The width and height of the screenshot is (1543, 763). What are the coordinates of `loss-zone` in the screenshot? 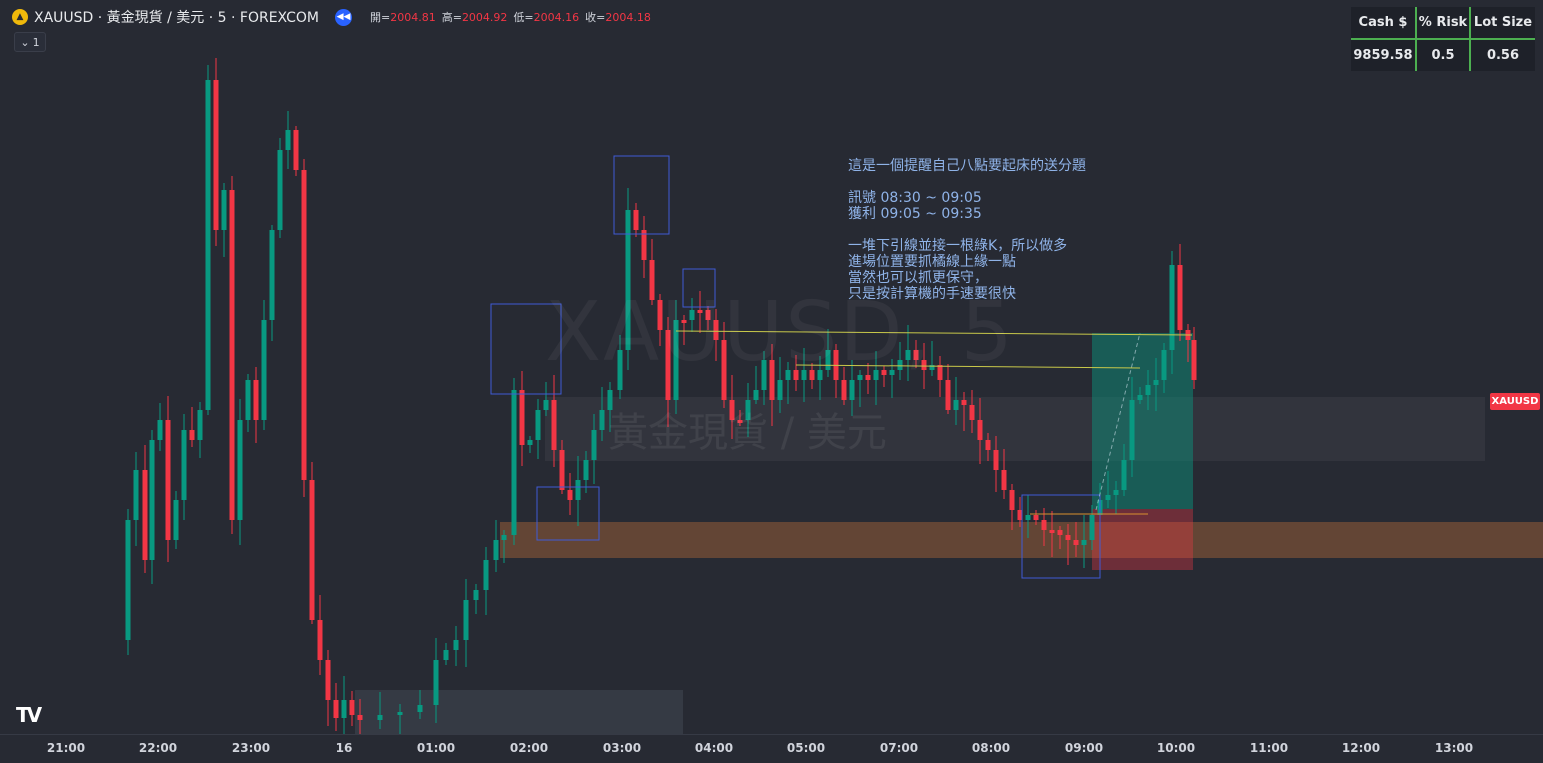 It's located at (1142, 539).